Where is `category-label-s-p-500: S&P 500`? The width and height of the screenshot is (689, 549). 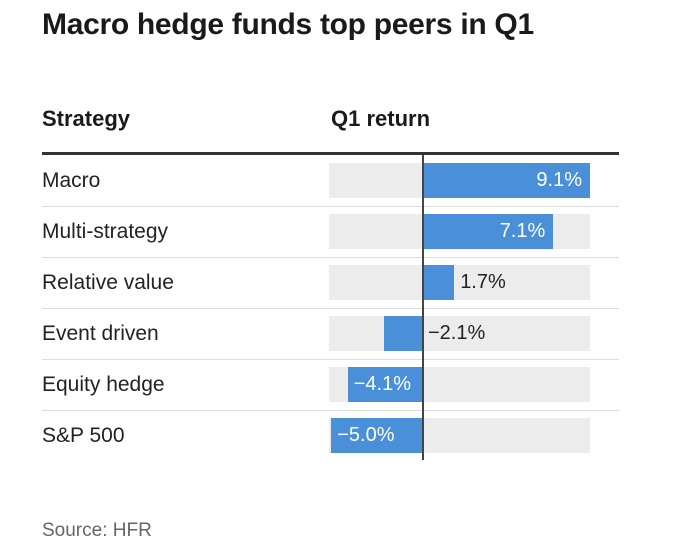
category-label-s-p-500: S&P 500 is located at coordinates (83, 435).